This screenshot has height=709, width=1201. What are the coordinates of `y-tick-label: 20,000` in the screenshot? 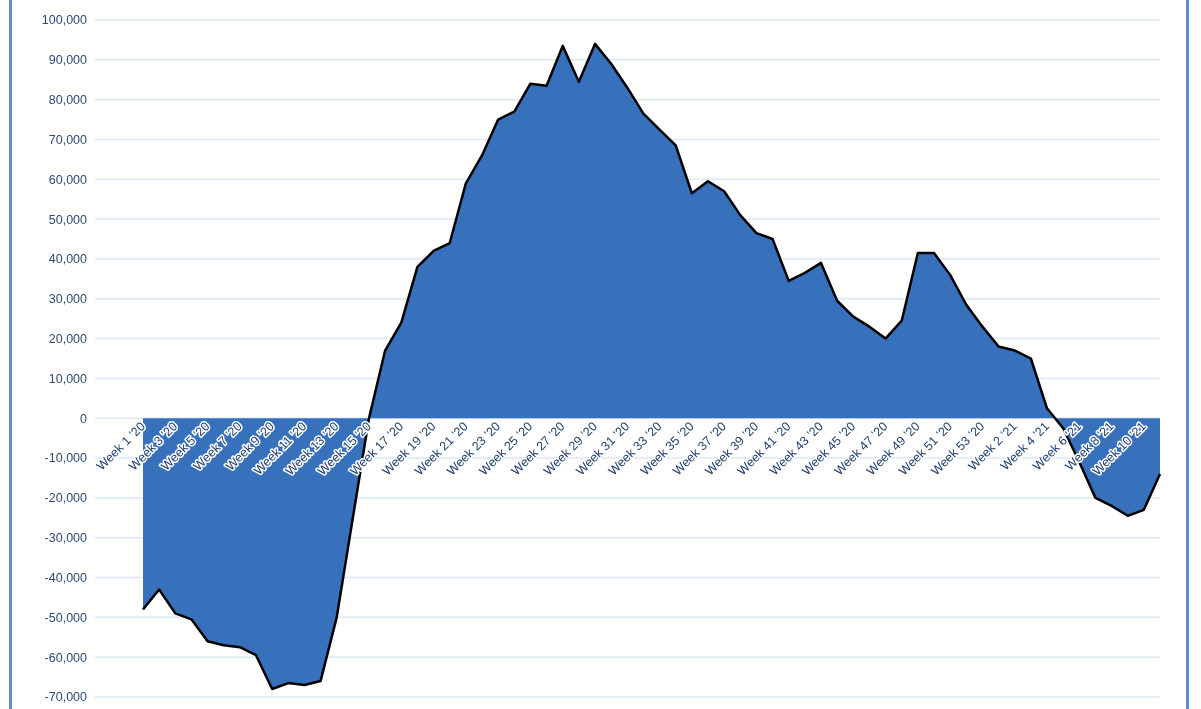 It's located at (68, 339).